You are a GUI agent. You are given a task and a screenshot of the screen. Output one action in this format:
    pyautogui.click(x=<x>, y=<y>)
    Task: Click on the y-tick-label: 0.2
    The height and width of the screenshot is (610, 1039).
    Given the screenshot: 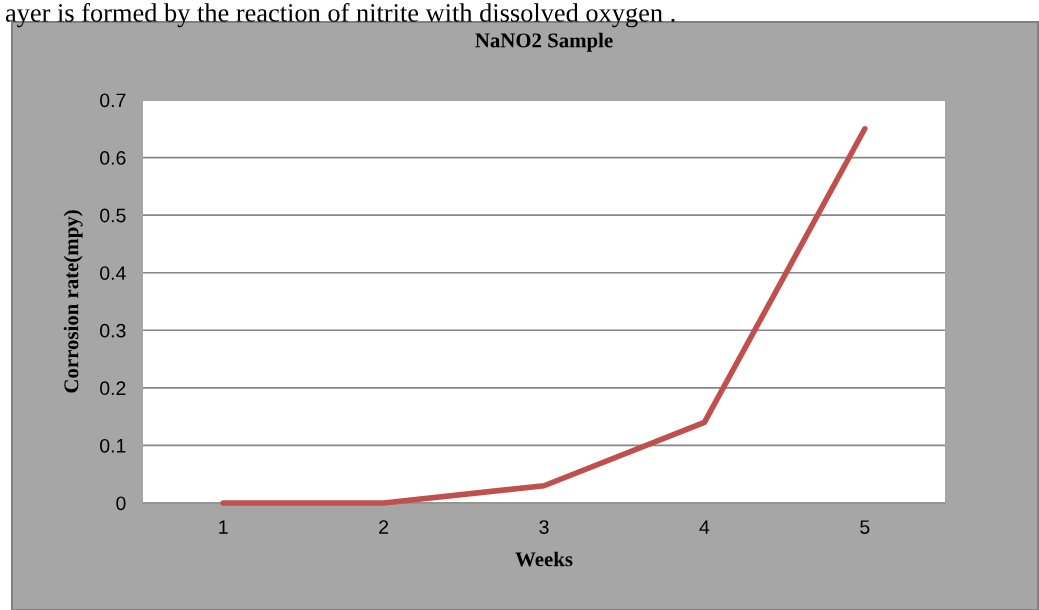 What is the action you would take?
    pyautogui.click(x=113, y=388)
    